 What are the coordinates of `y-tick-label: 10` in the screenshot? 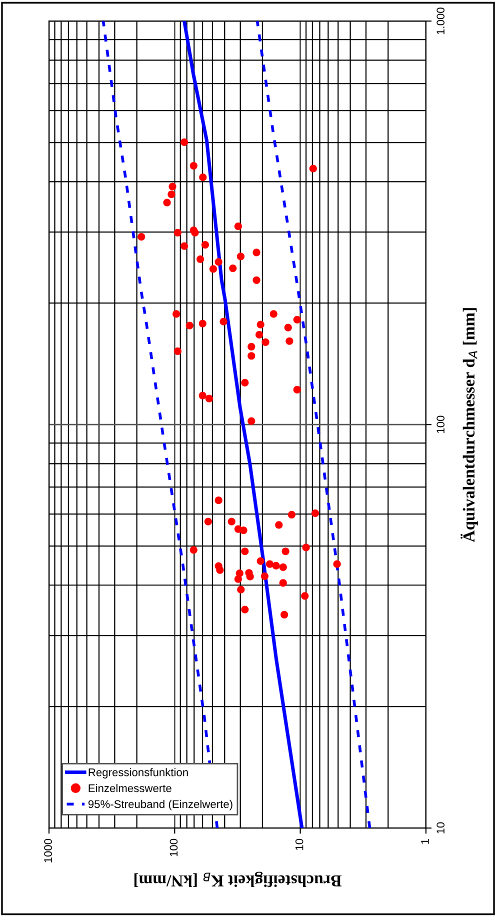 It's located at (440, 828).